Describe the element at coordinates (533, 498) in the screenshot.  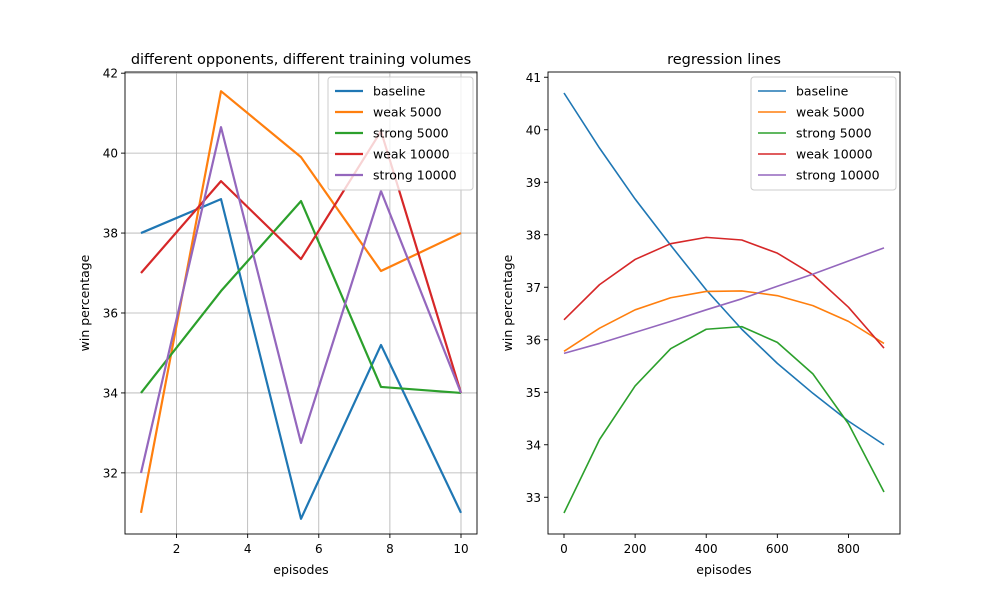
I see `y-tick-label: 33` at that location.